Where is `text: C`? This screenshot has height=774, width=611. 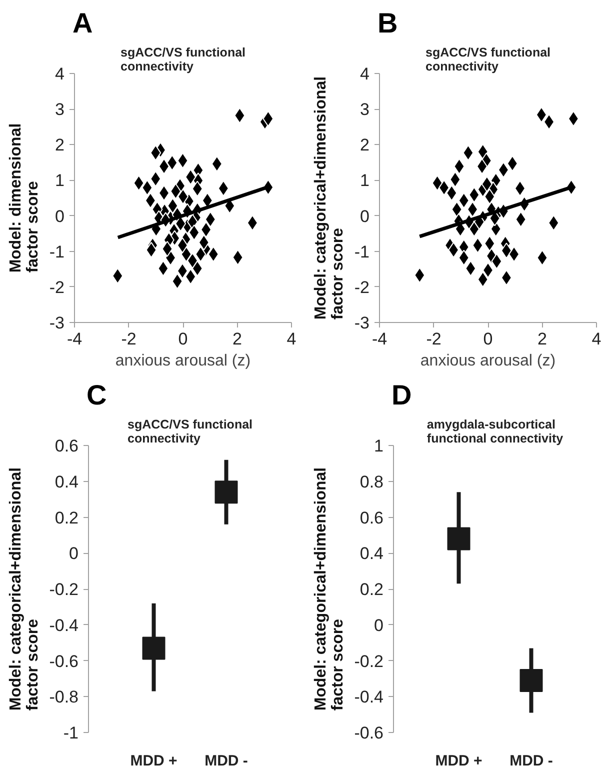
text: C is located at coordinates (96, 395).